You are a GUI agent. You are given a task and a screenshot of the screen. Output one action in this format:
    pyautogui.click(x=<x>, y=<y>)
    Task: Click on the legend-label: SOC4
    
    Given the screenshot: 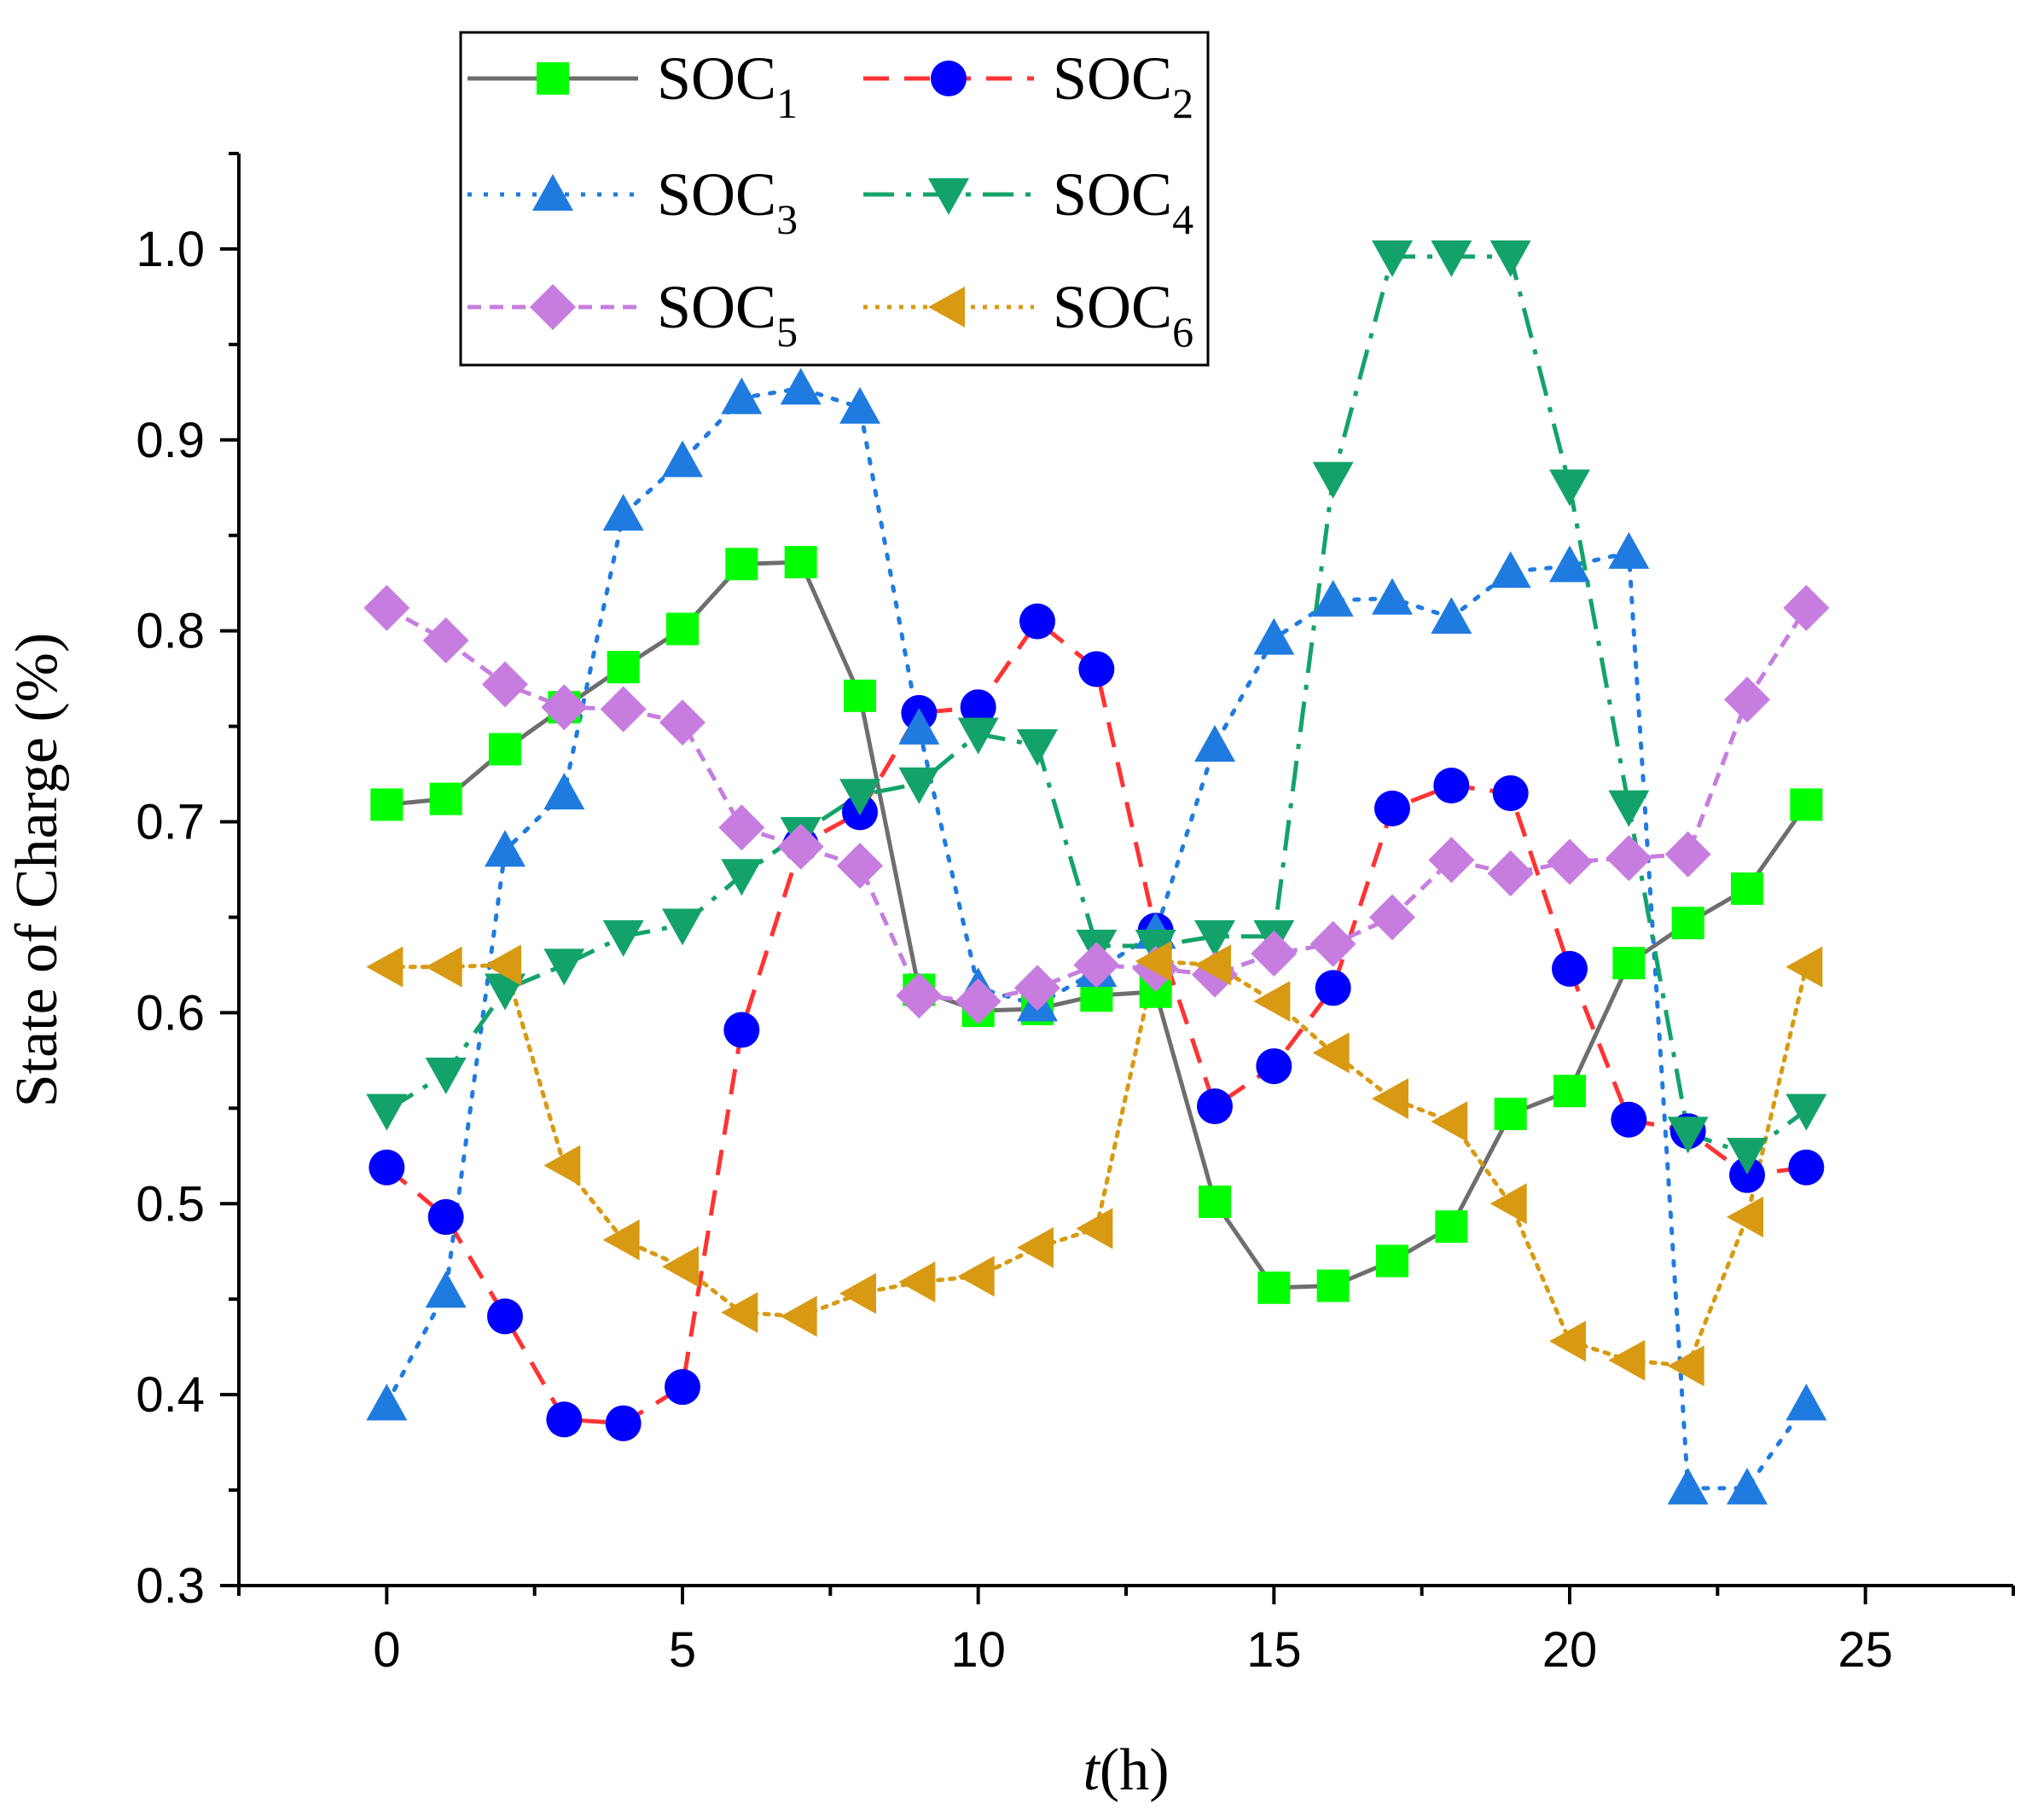 What is the action you would take?
    pyautogui.click(x=1123, y=201)
    